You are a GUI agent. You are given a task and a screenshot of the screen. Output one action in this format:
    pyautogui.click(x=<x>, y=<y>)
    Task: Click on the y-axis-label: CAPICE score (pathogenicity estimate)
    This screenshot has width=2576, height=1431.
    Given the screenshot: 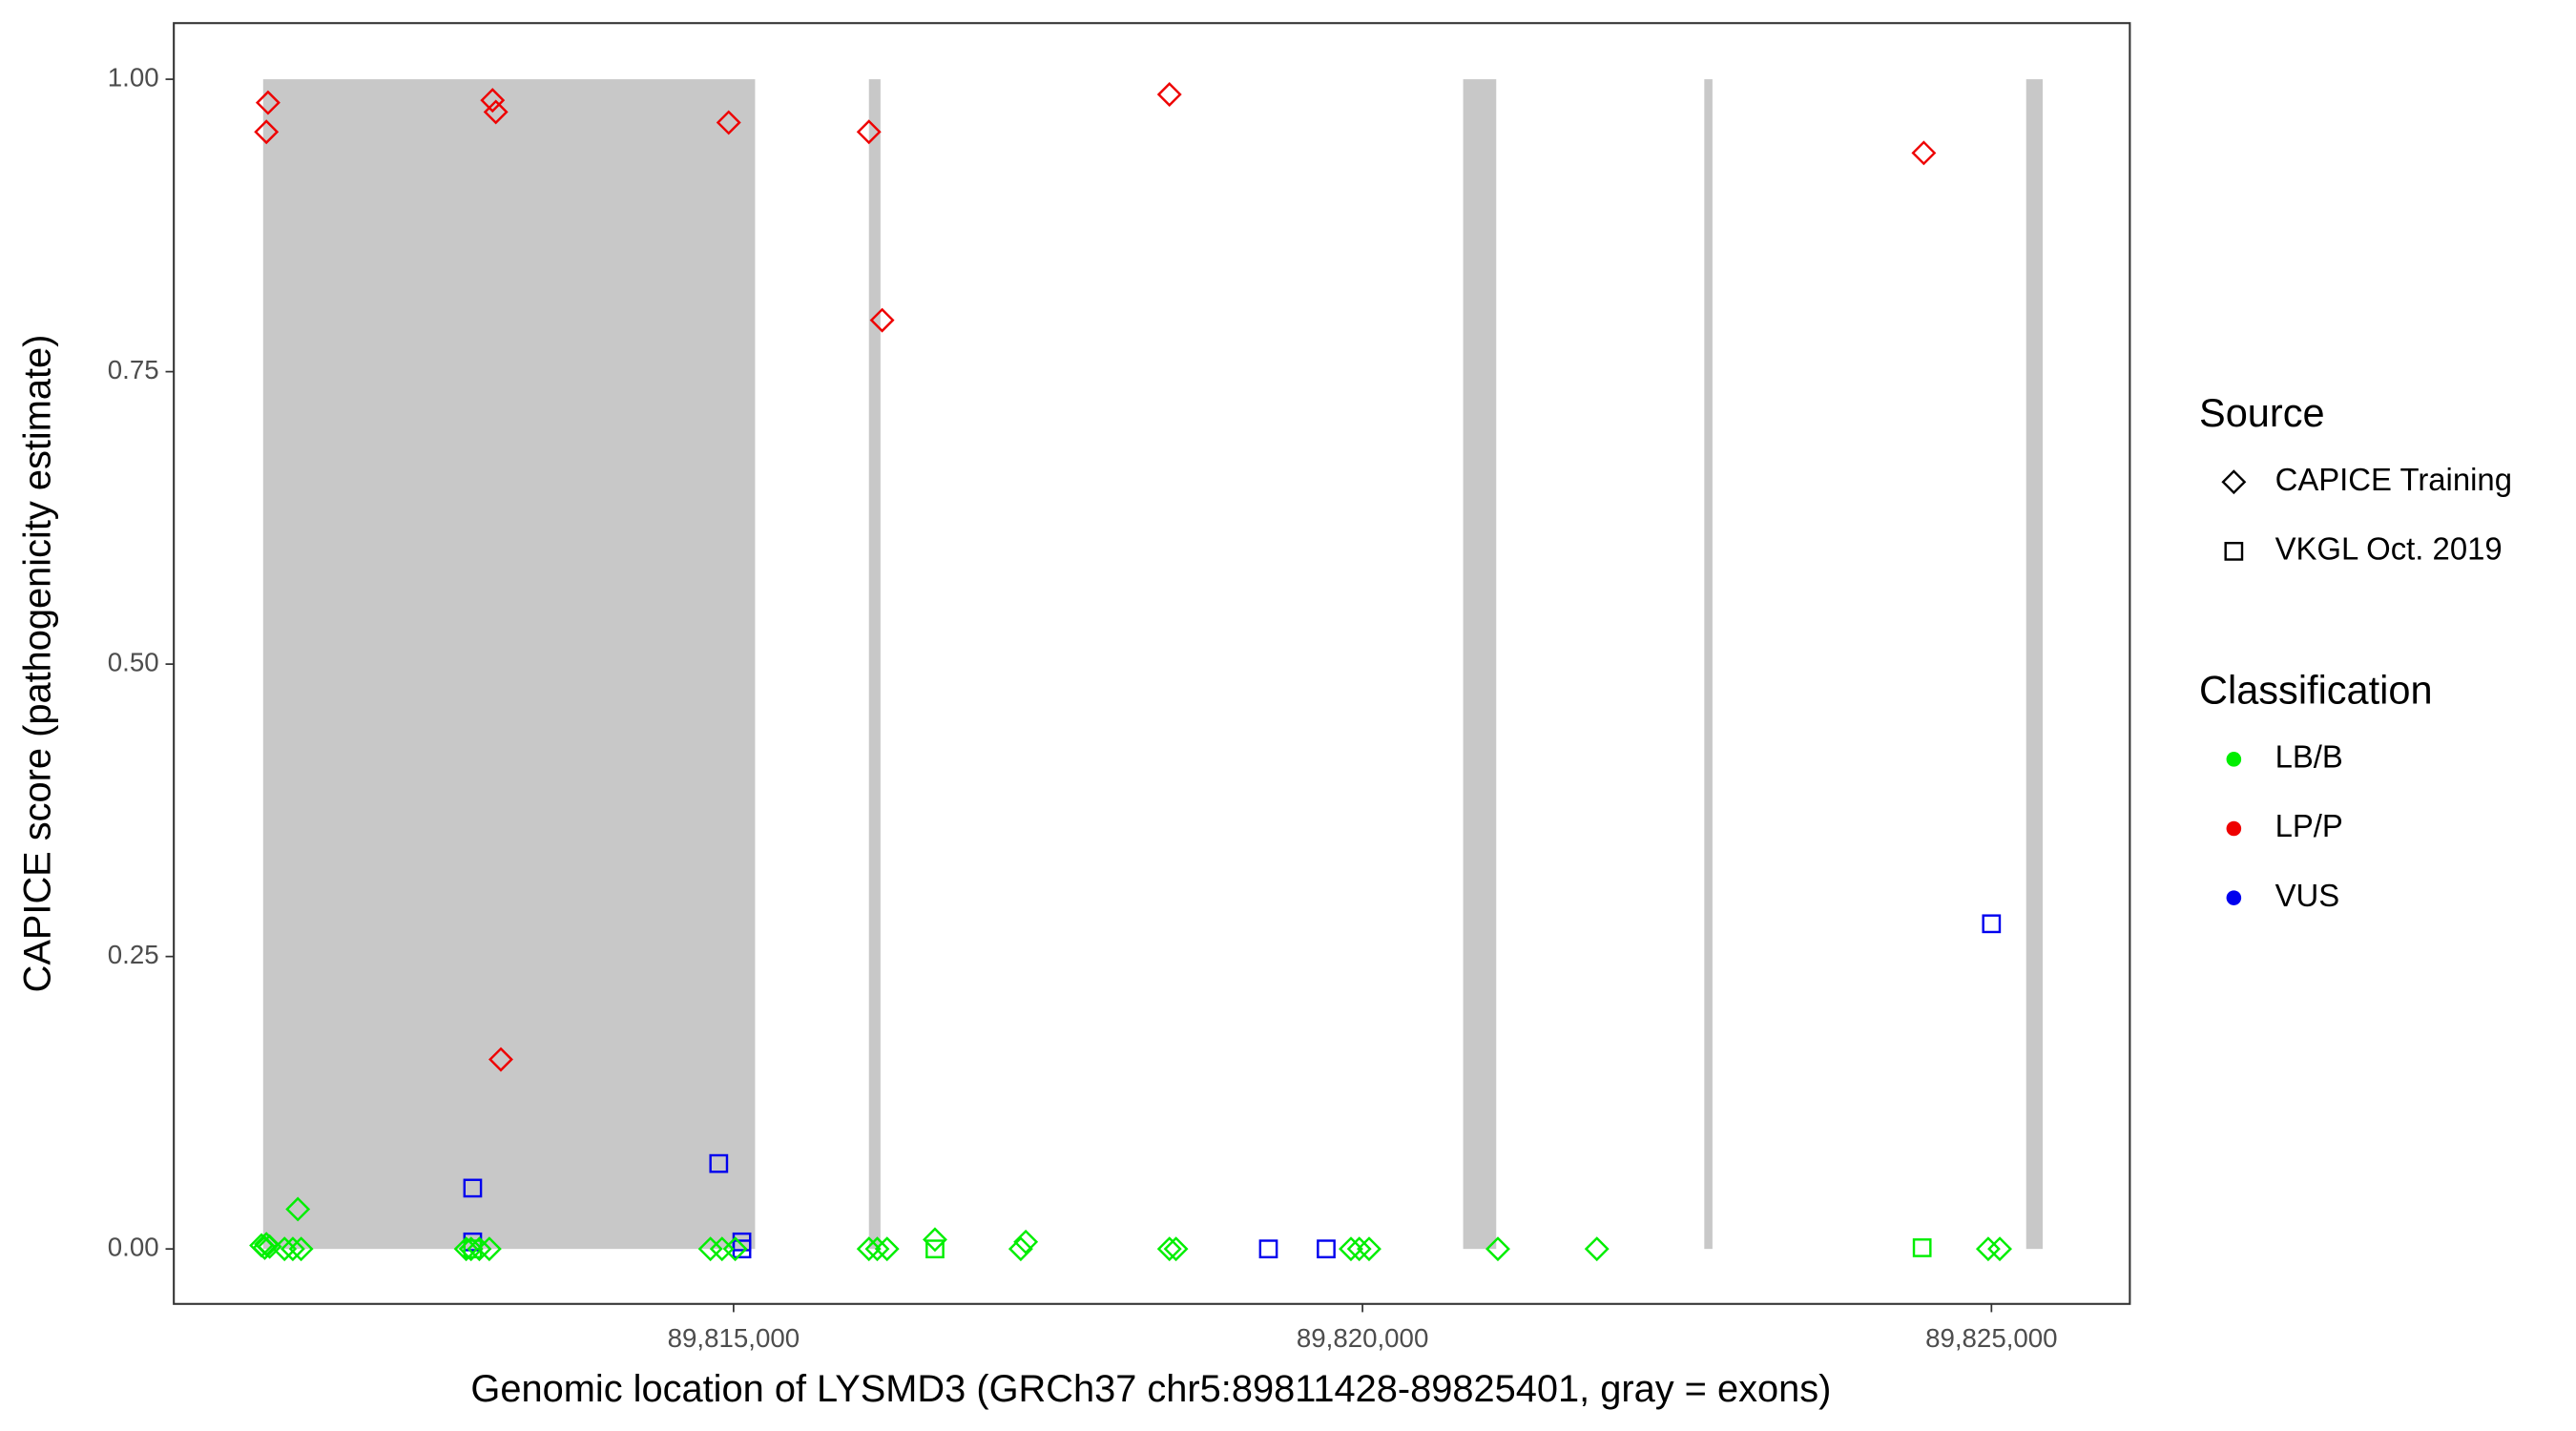 What is the action you would take?
    pyautogui.click(x=38, y=664)
    